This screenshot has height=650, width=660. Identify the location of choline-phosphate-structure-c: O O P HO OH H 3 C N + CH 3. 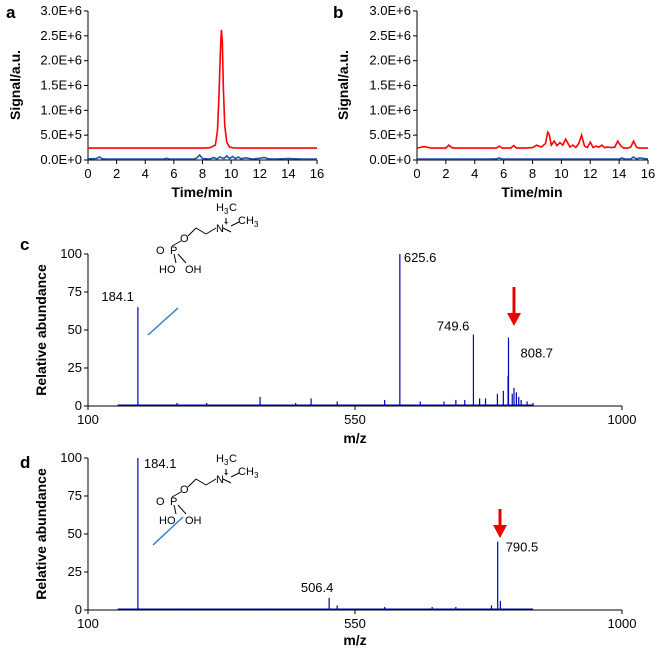
(207, 239).